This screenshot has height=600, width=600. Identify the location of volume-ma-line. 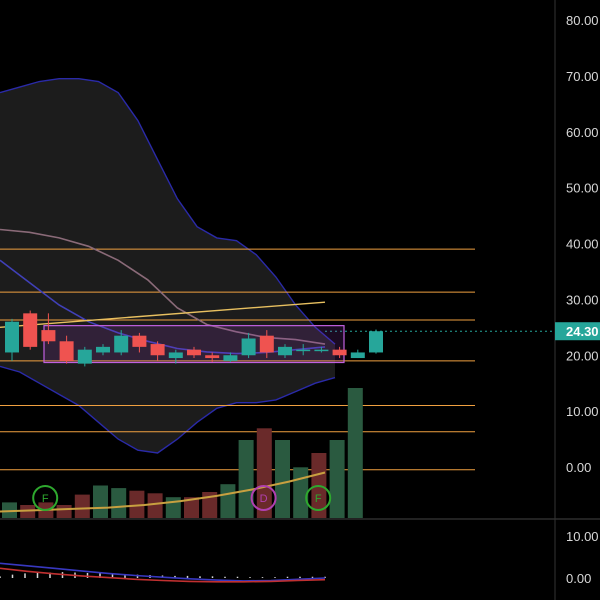
(163, 492).